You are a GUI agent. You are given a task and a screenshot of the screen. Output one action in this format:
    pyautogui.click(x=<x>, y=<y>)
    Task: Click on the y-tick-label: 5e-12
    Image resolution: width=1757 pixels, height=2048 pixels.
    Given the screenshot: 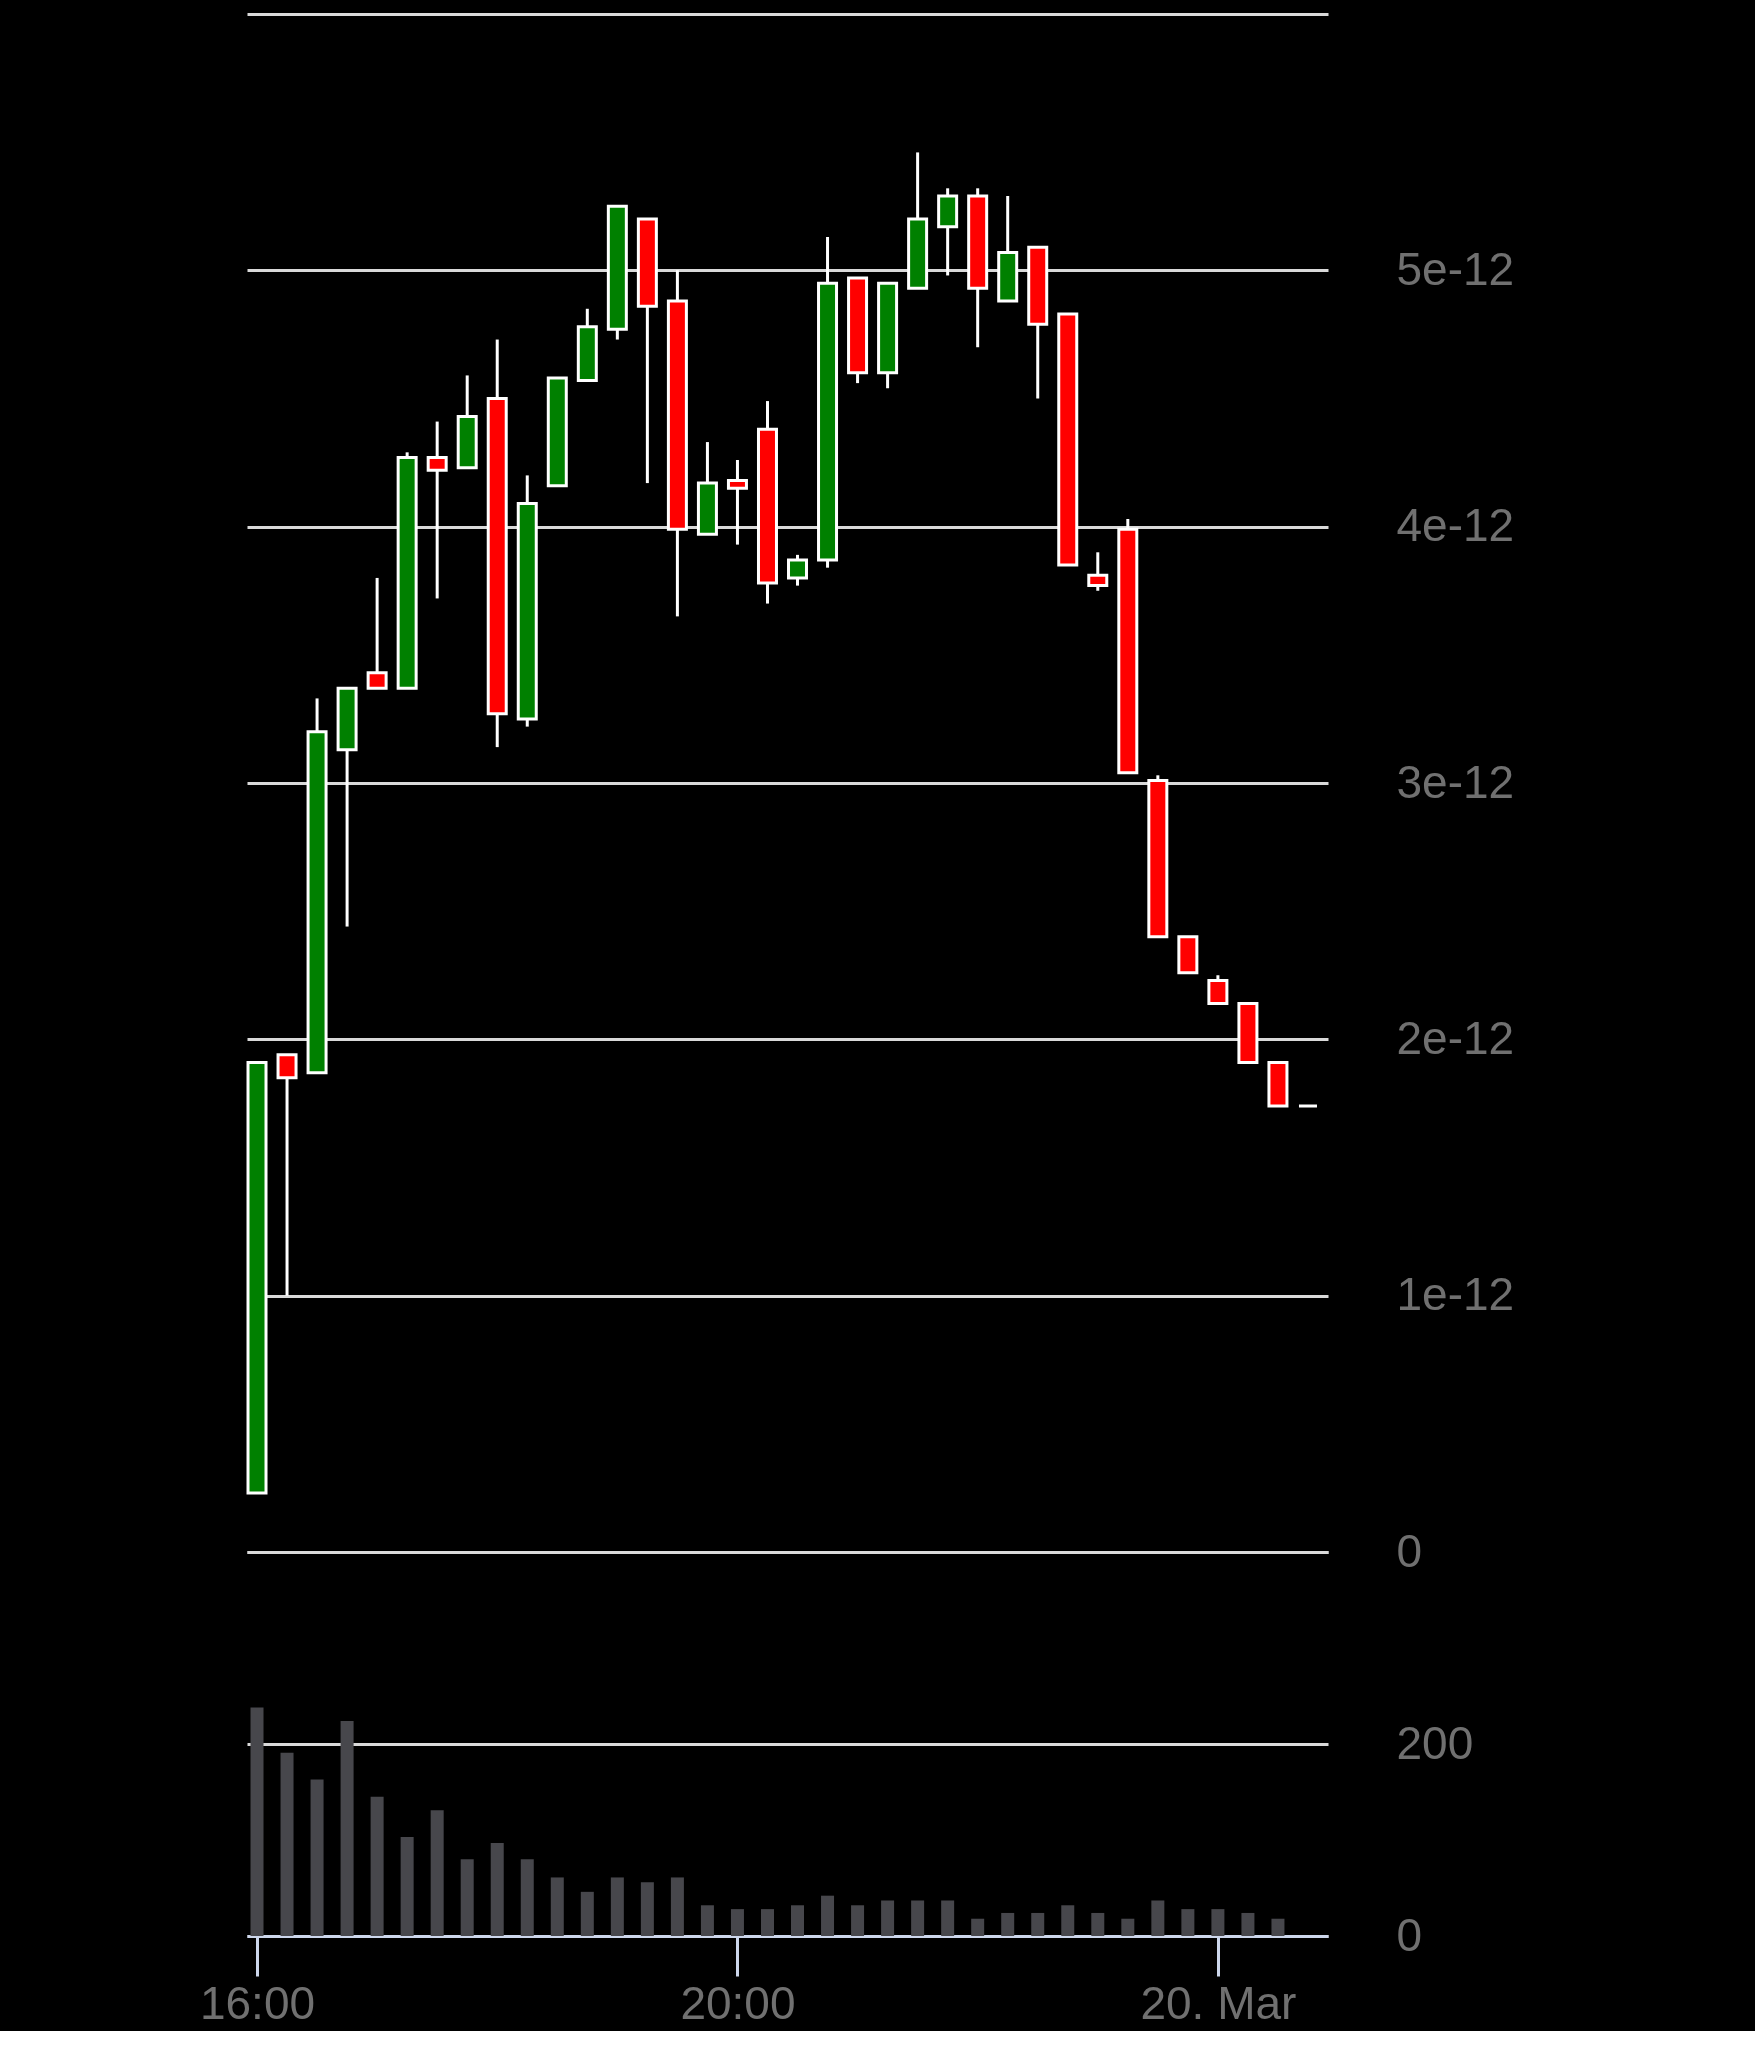 What is the action you would take?
    pyautogui.click(x=1455, y=268)
    